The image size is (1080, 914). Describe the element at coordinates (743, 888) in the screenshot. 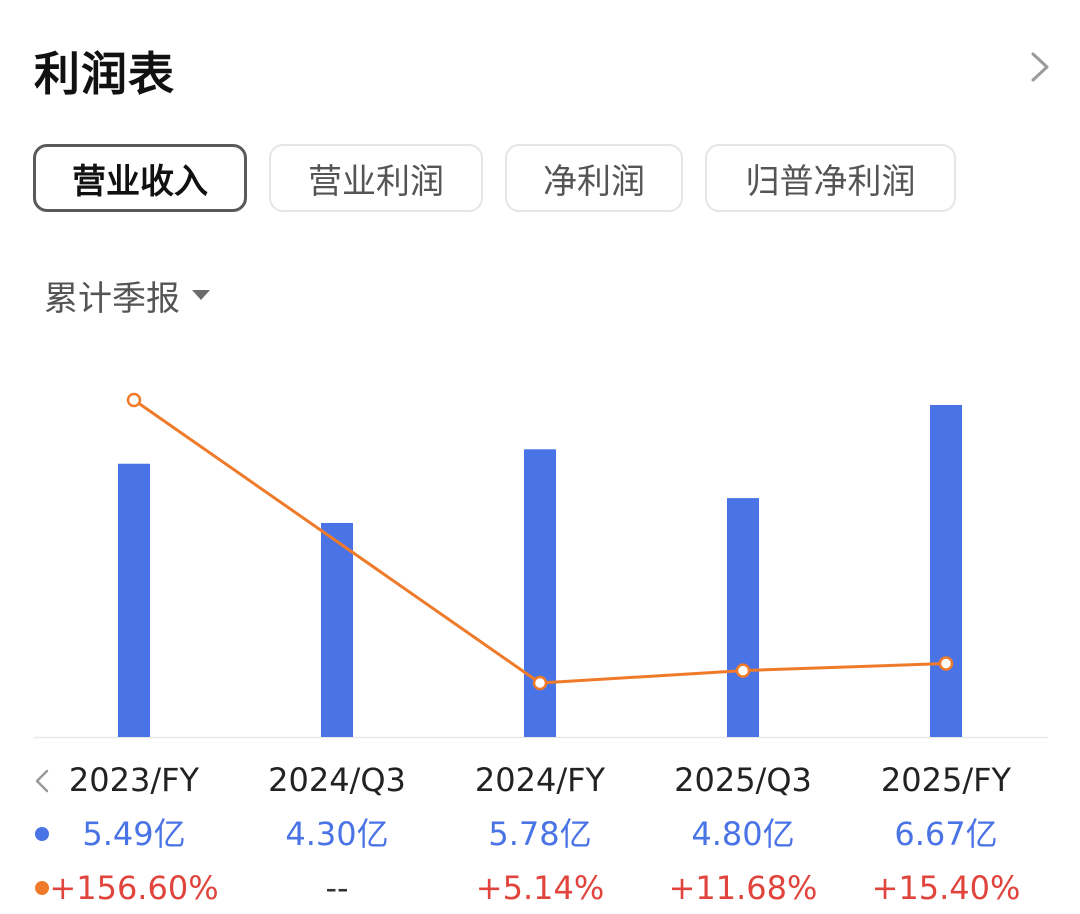

I see `growth-value-label: +11.68%` at that location.